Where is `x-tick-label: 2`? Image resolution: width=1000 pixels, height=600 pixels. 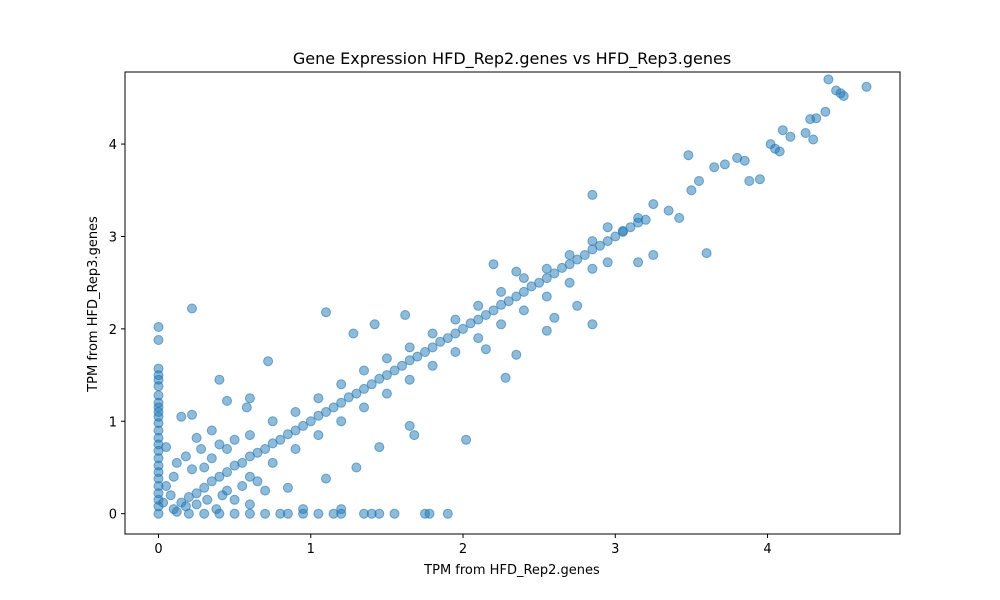 x-tick-label: 2 is located at coordinates (463, 549).